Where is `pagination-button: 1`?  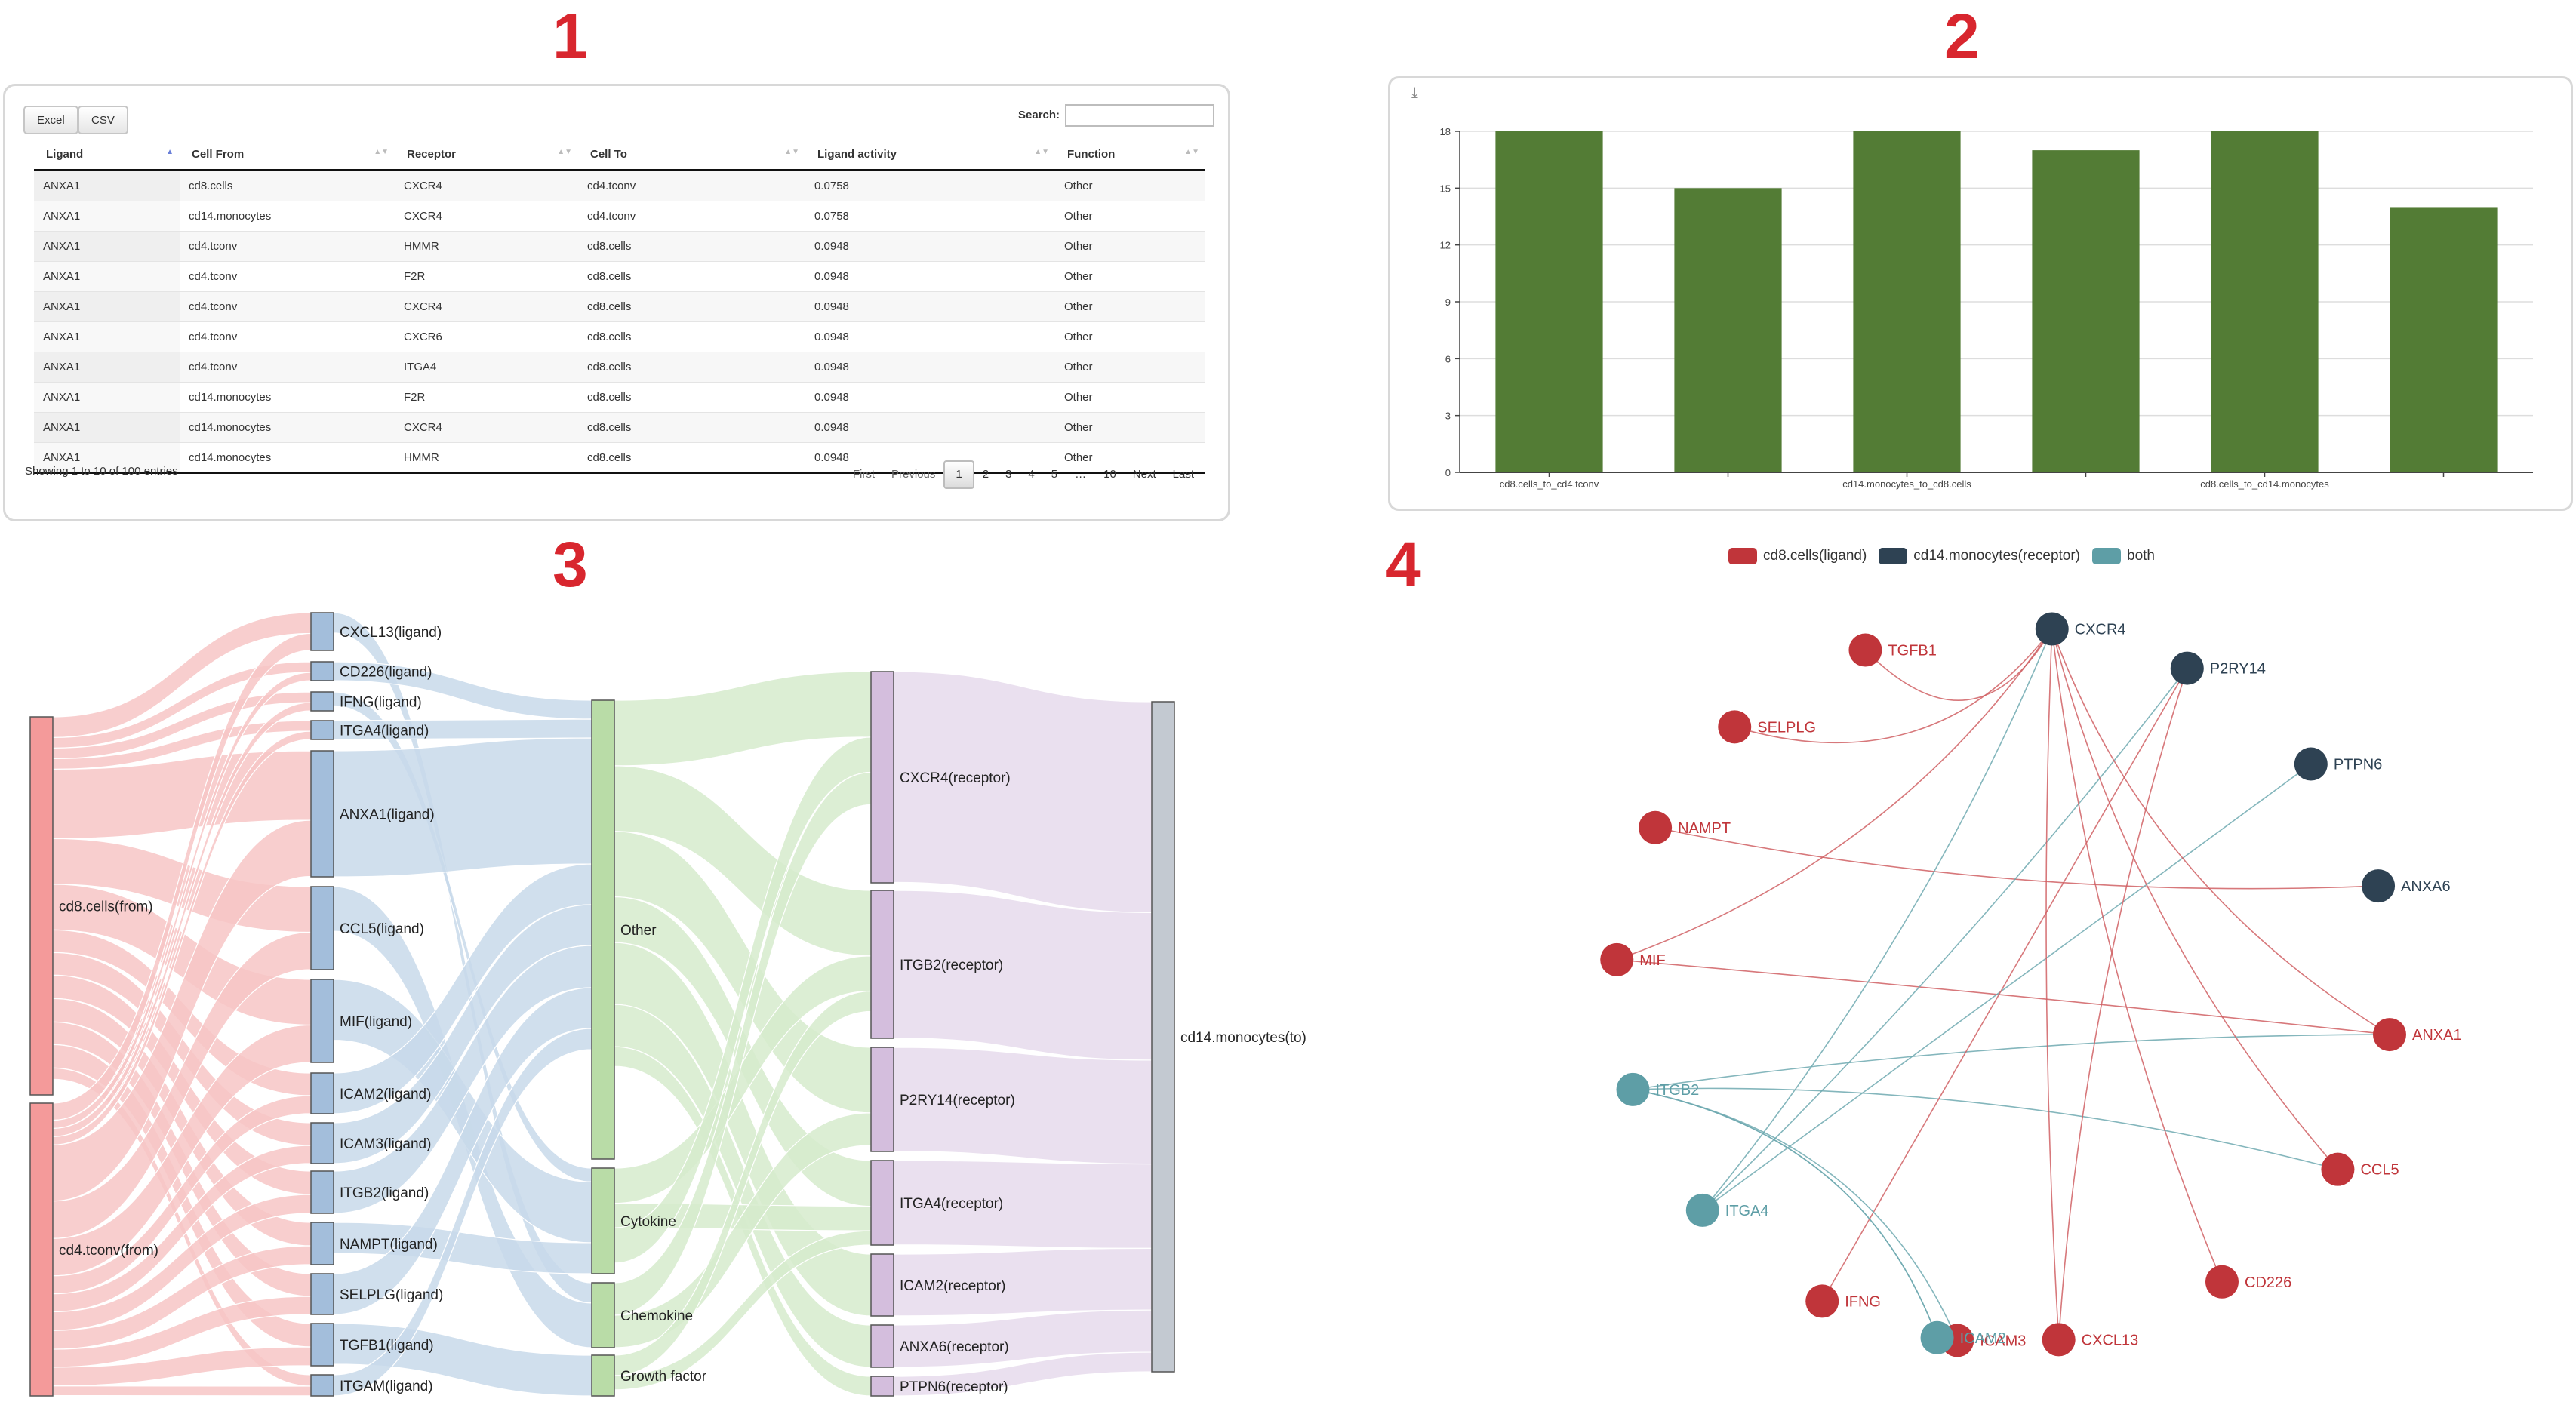
pagination-button: 1 is located at coordinates (958, 475).